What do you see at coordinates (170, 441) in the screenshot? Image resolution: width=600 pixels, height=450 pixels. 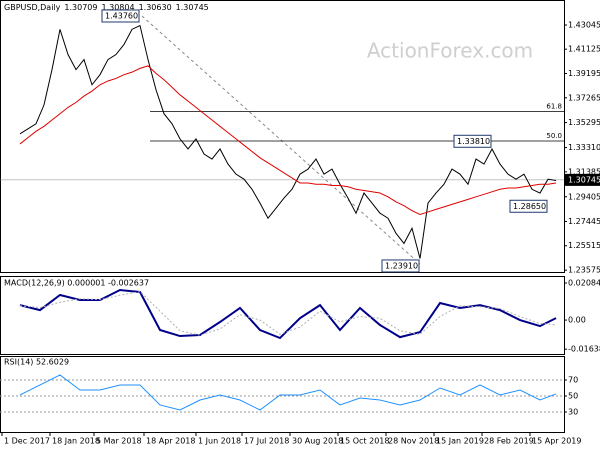 I see `x-tick-label: 18 Apr 2018` at bounding box center [170, 441].